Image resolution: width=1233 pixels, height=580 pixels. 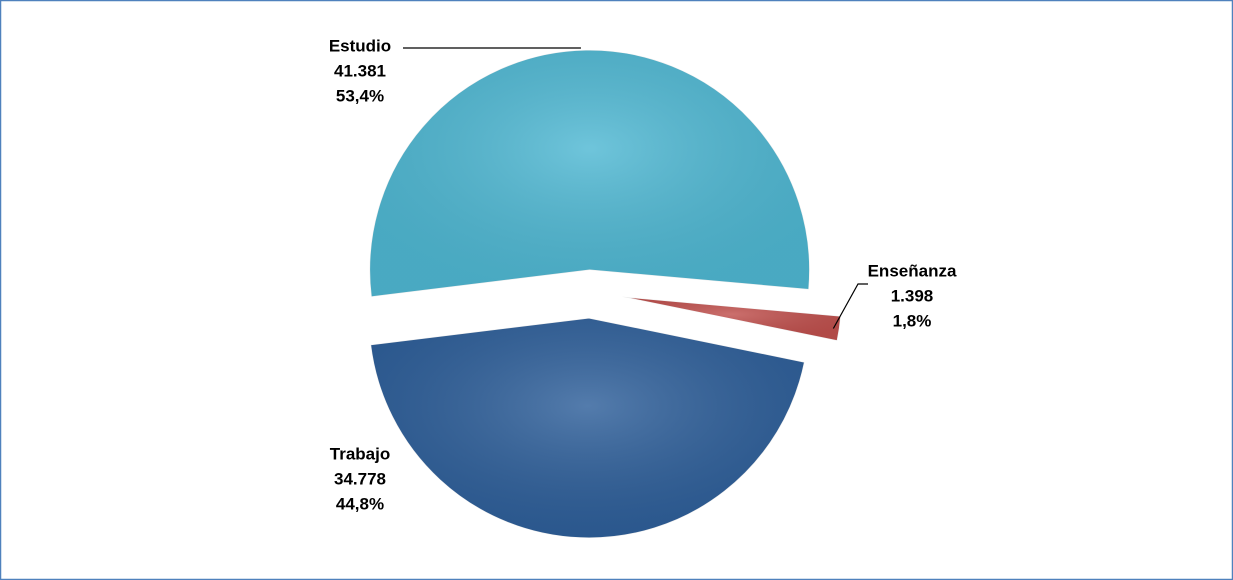 What do you see at coordinates (360, 45) in the screenshot?
I see `slice-label: Estudio` at bounding box center [360, 45].